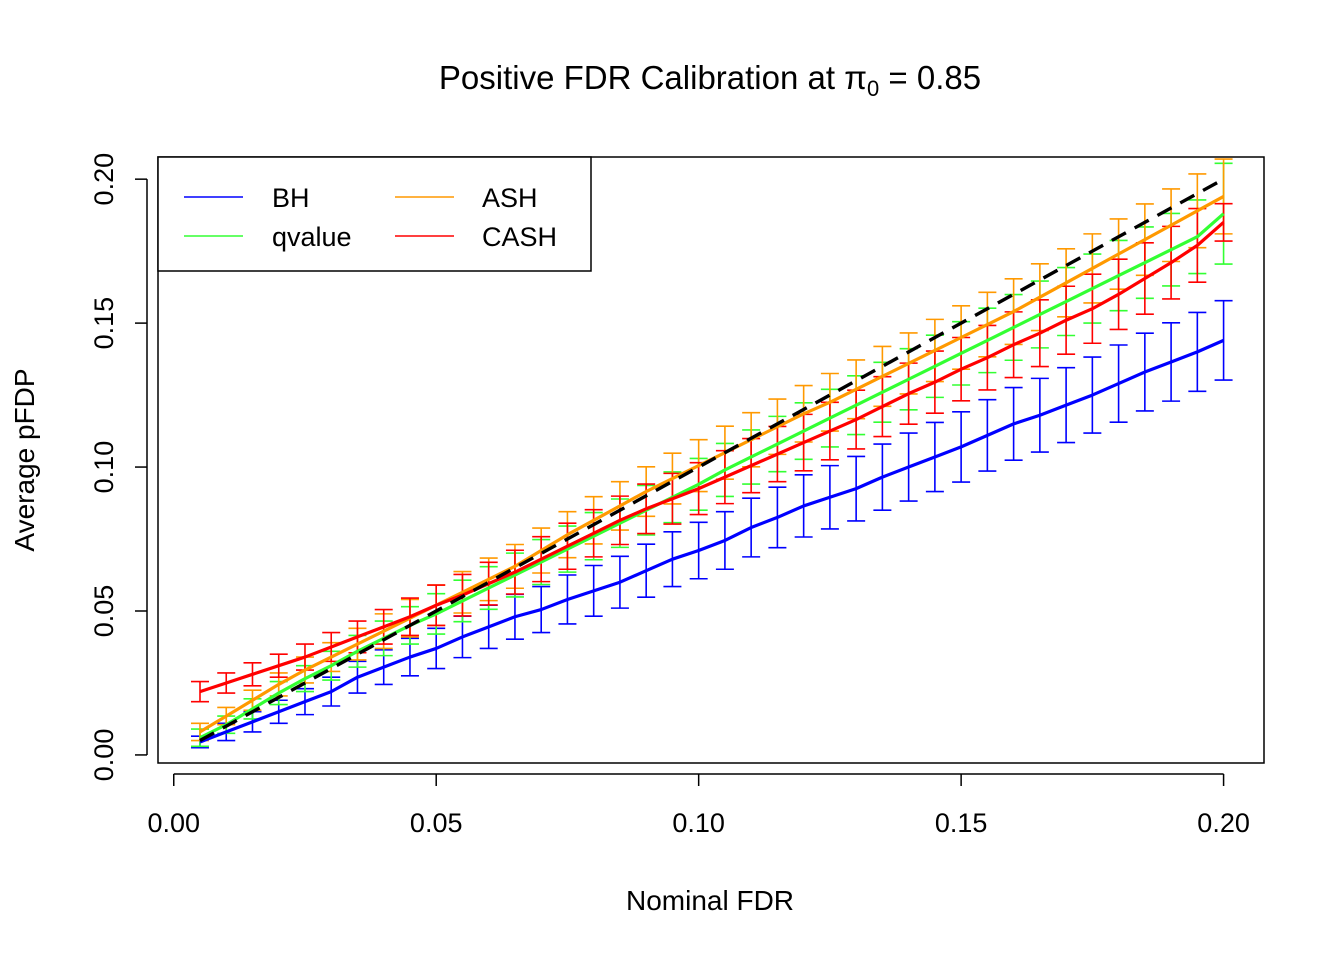  Describe the element at coordinates (24, 459) in the screenshot. I see `y-axis-title: Average pFDP` at that location.